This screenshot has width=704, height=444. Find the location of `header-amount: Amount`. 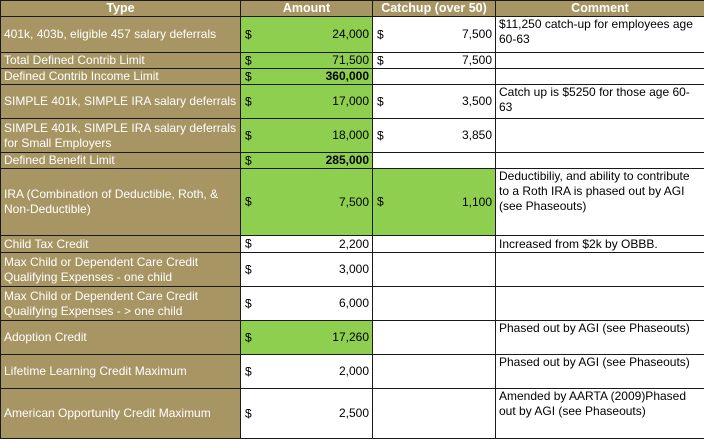

header-amount: Amount is located at coordinates (306, 8).